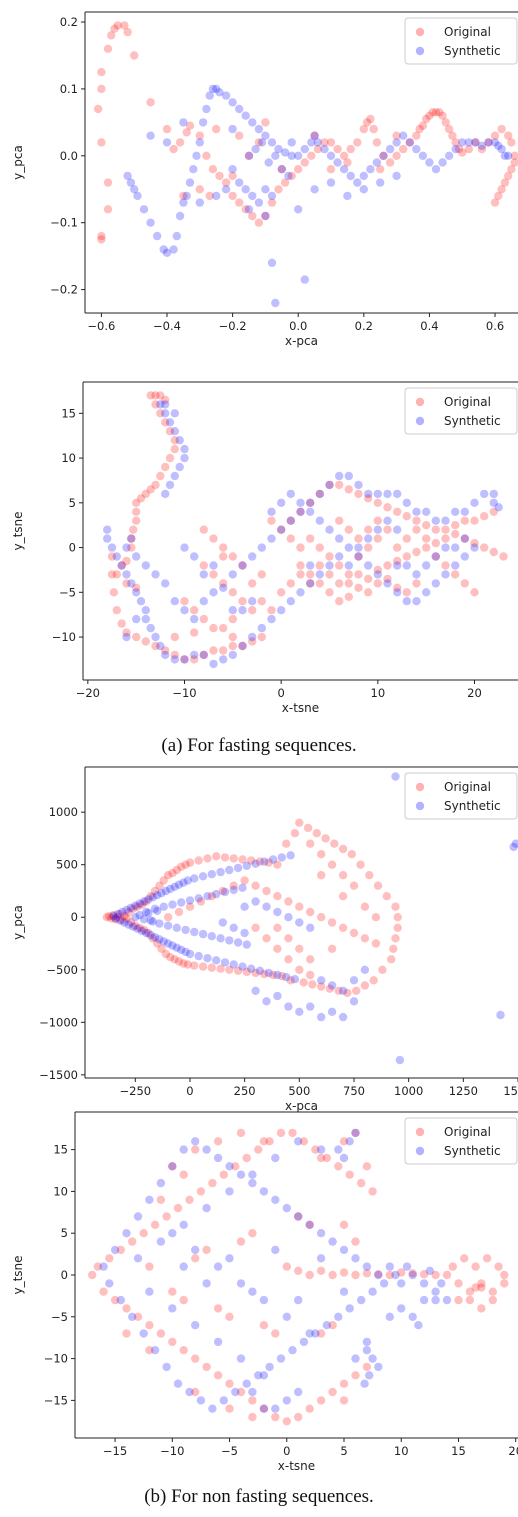 Image resolution: width=518 pixels, height=1517 pixels. Describe the element at coordinates (101, 326) in the screenshot. I see `x-tick-label: −0.6` at that location.